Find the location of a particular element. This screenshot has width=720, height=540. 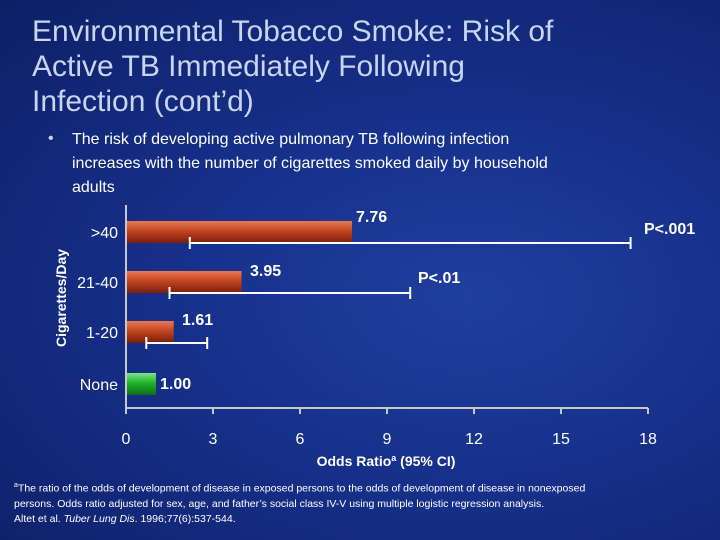

title-line: Active TB Immediately Following is located at coordinates (248, 66).